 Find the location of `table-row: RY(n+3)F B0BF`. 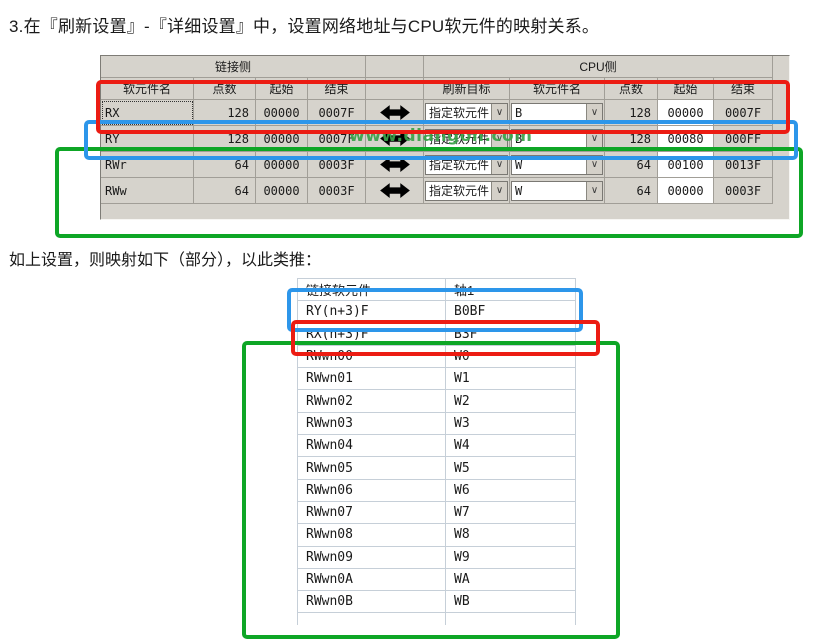

table-row: RY(n+3)F B0BF is located at coordinates (437, 312).